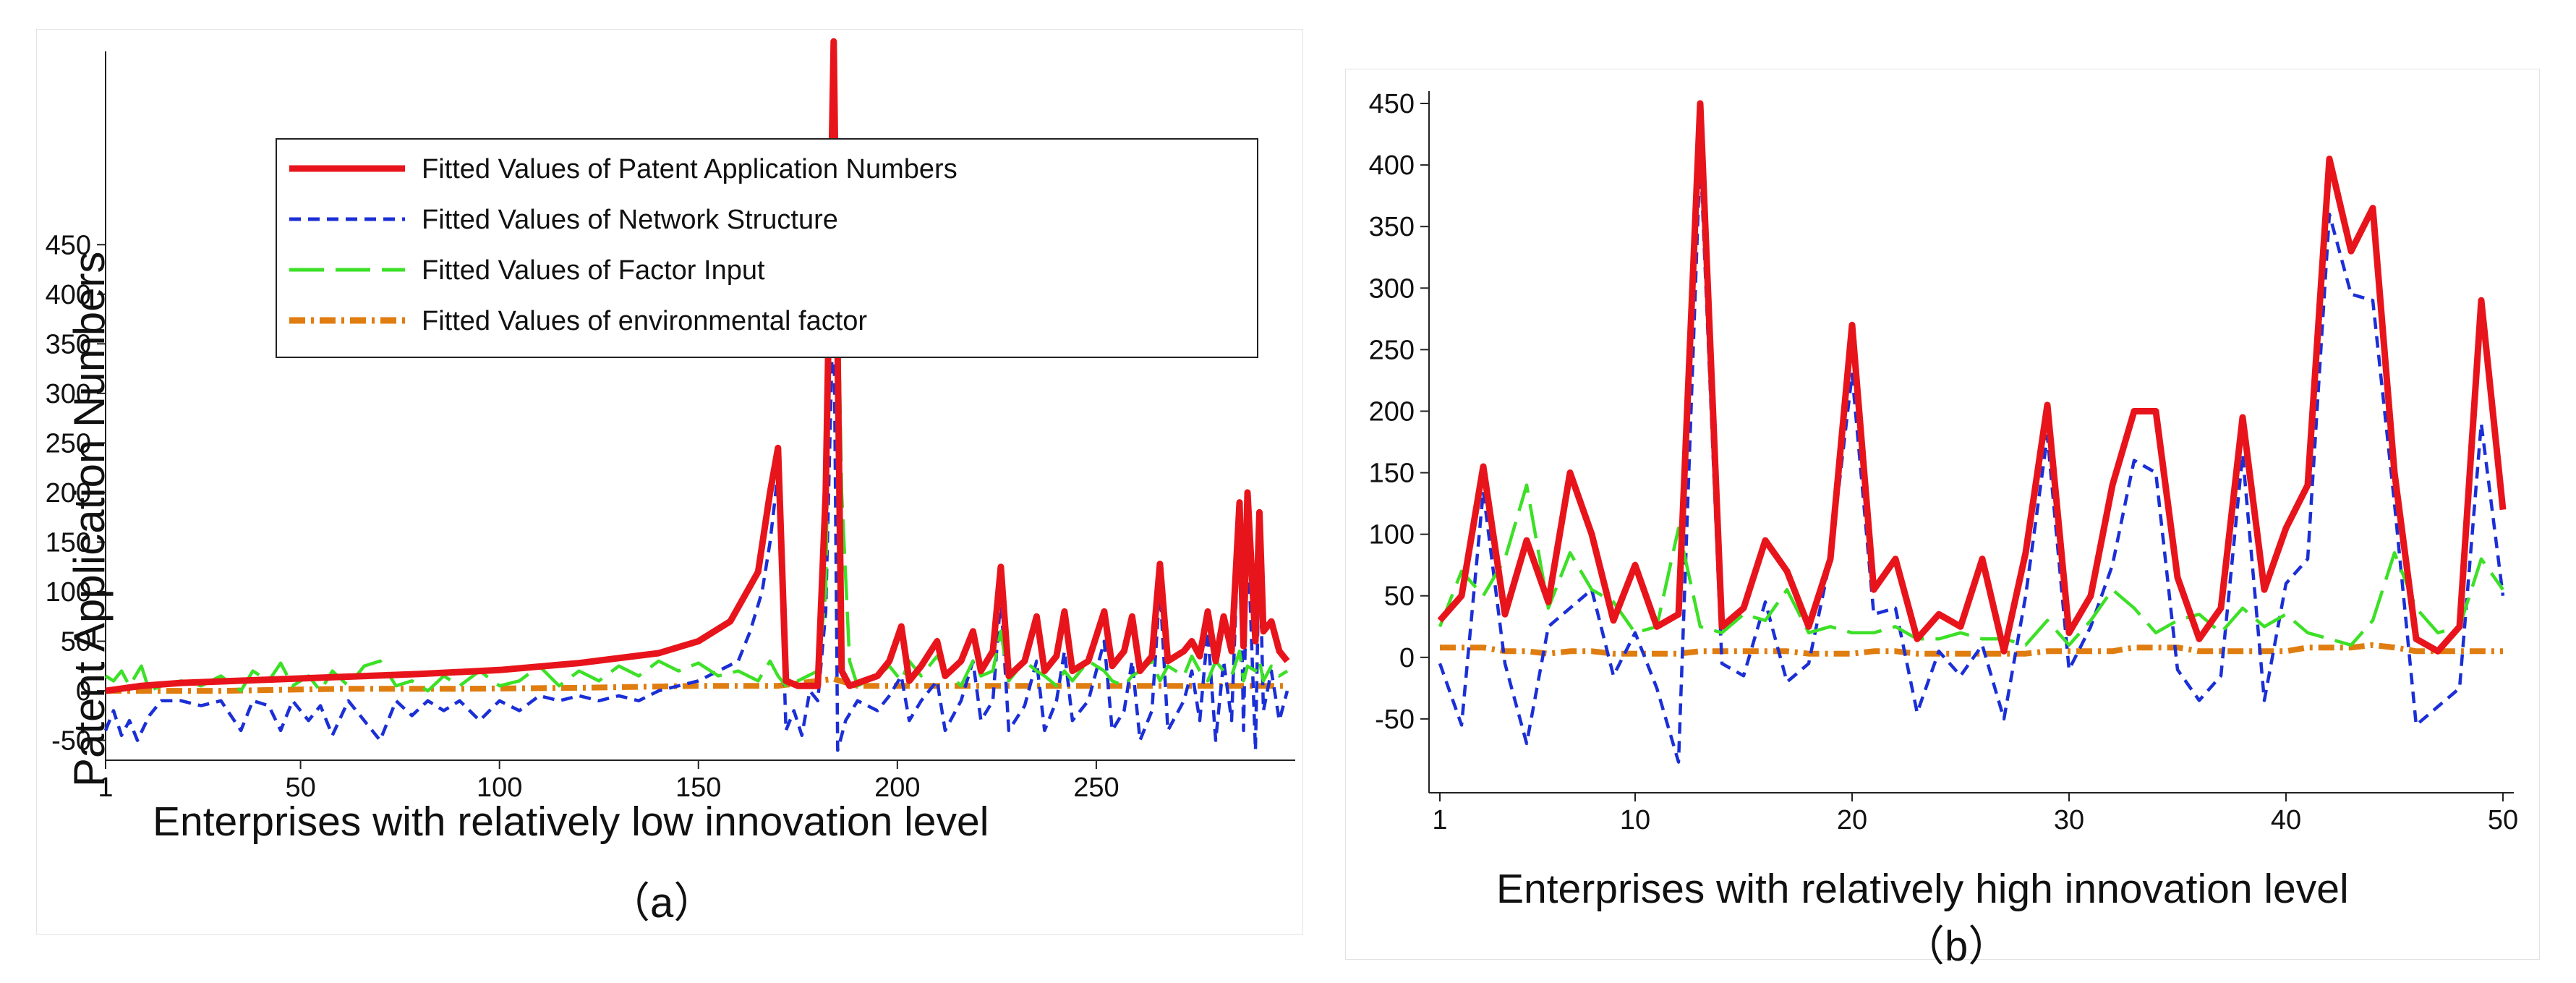  I want to click on series-line-dashdot-b, so click(1971, 649).